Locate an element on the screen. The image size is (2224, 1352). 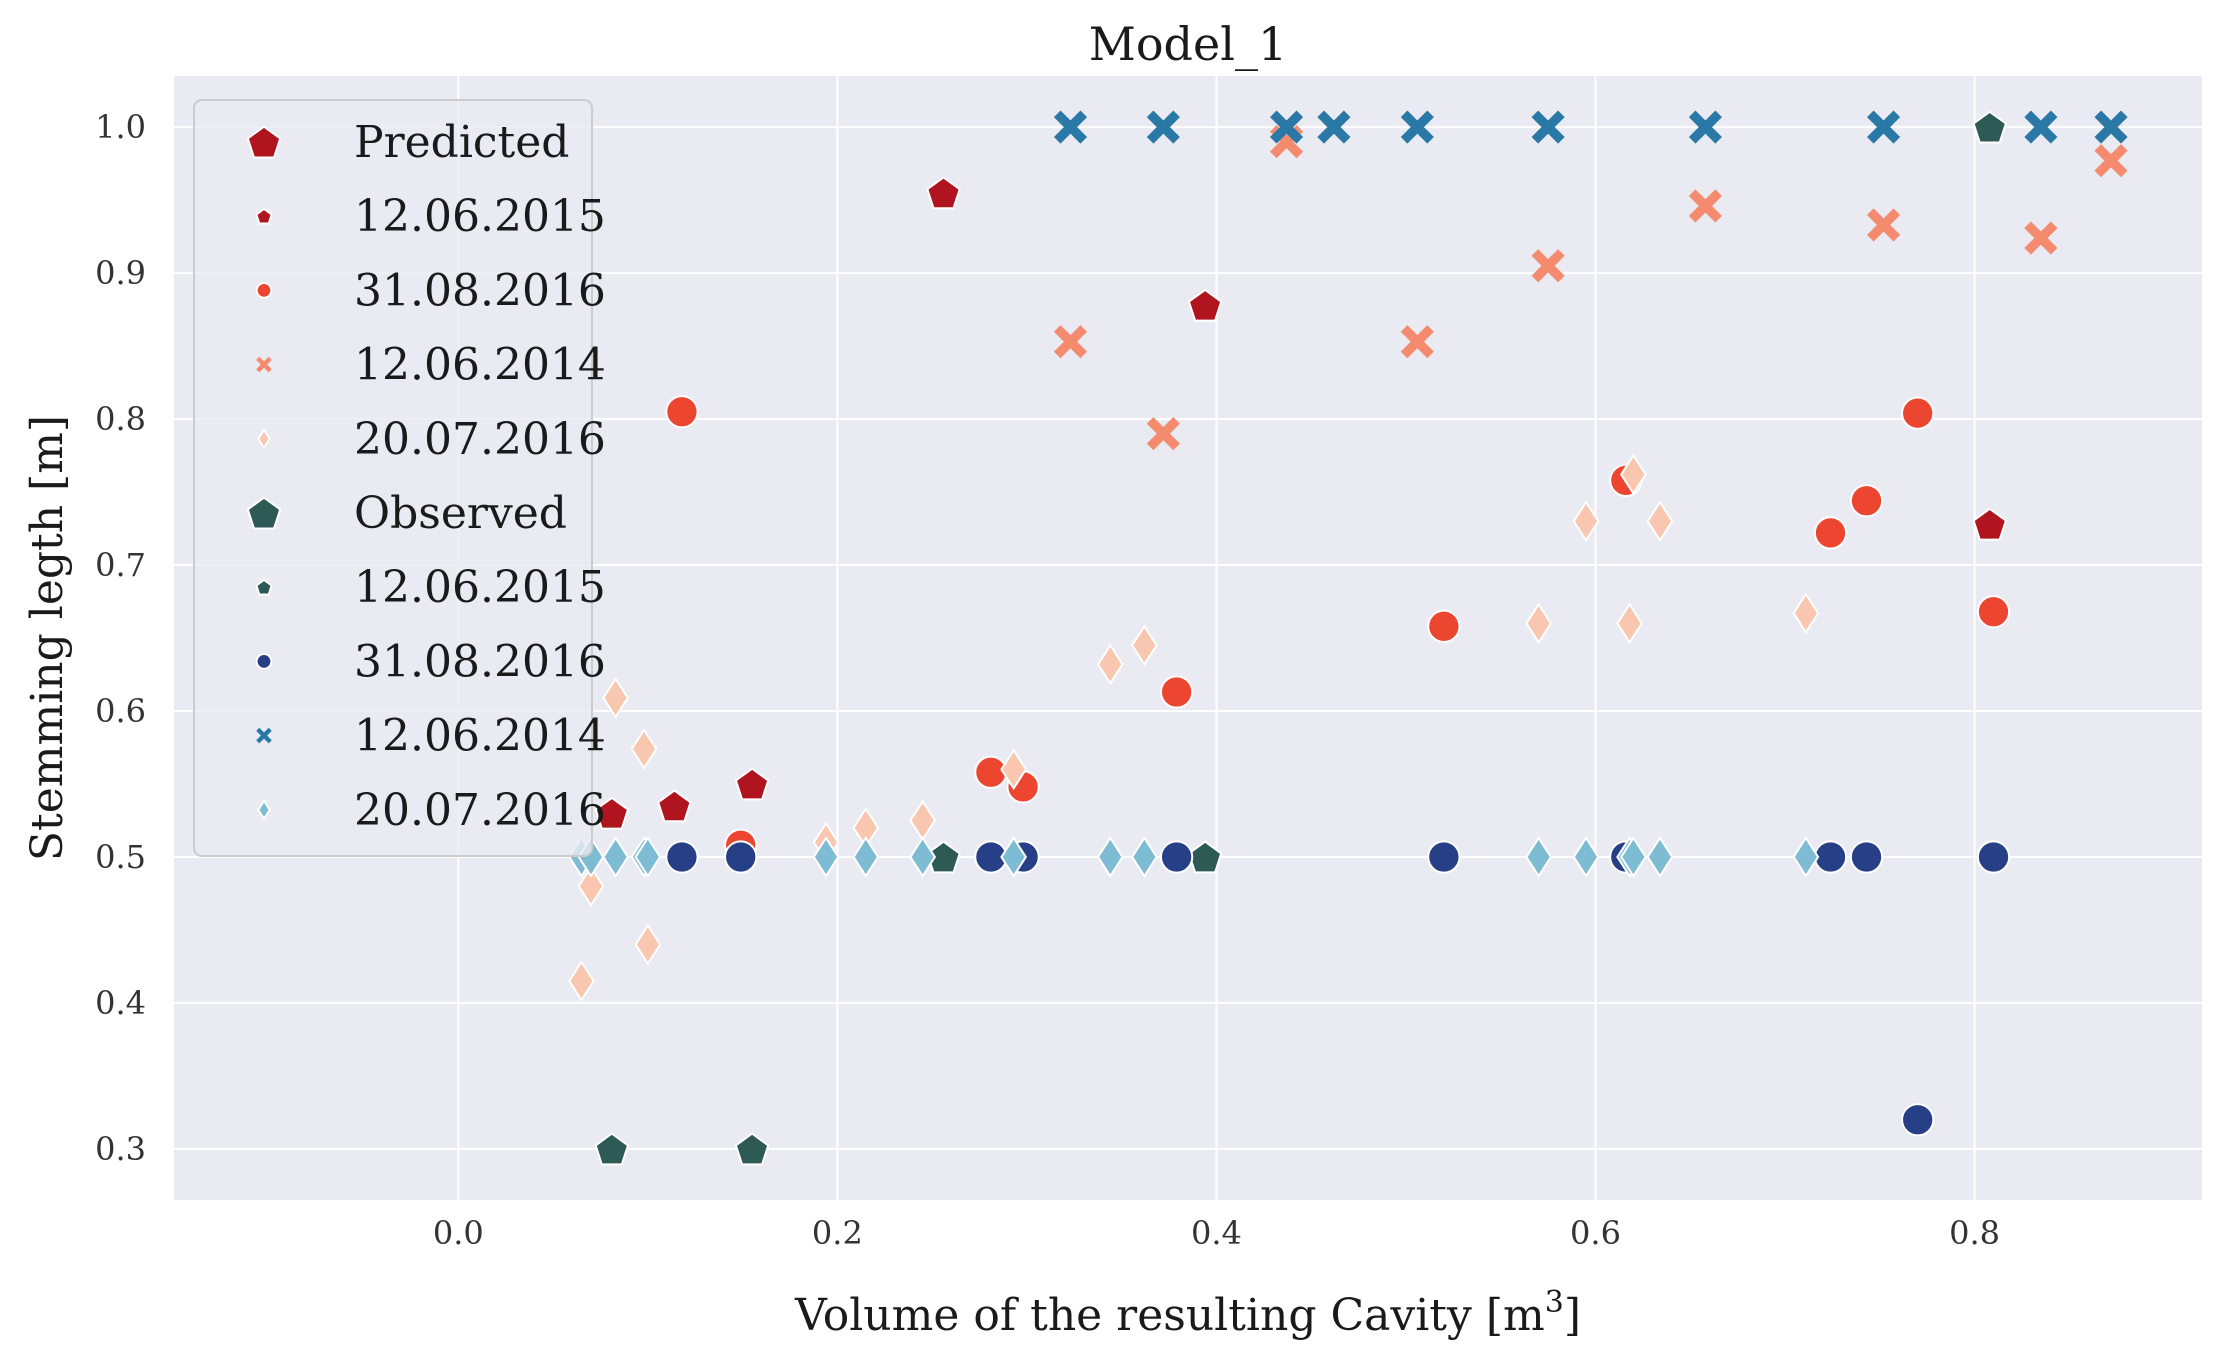
x-tick-label: 0.4 is located at coordinates (1216, 1233).